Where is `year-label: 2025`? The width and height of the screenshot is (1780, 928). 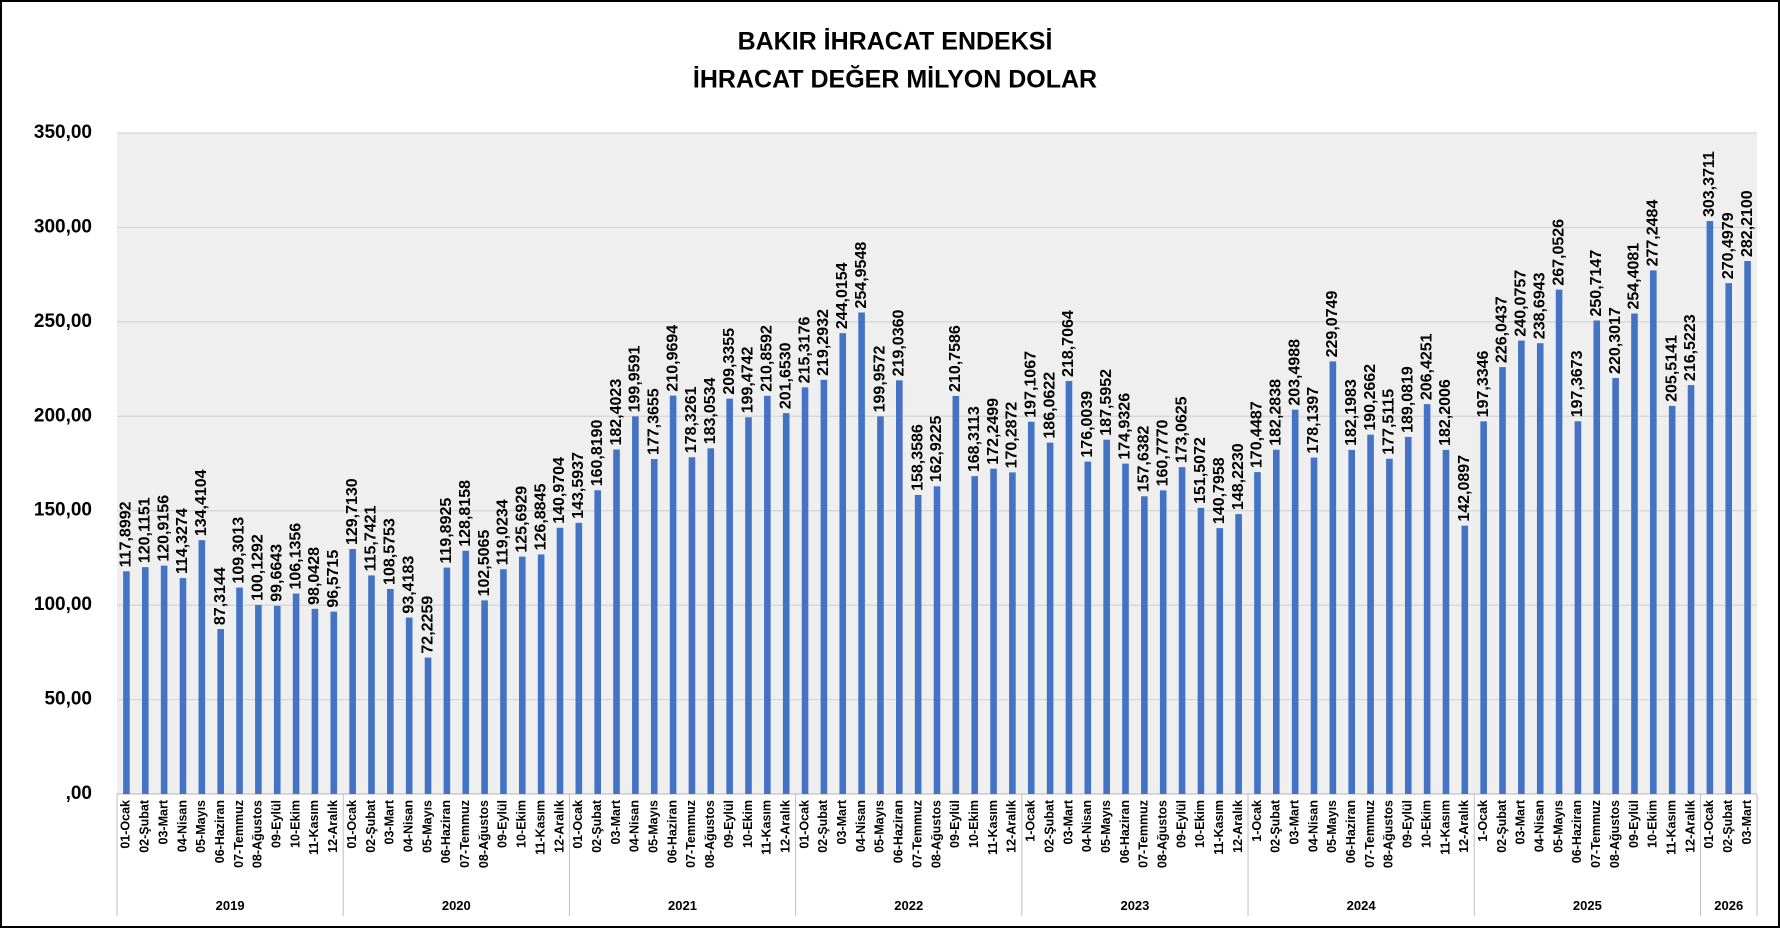
year-label: 2025 is located at coordinates (1587, 905).